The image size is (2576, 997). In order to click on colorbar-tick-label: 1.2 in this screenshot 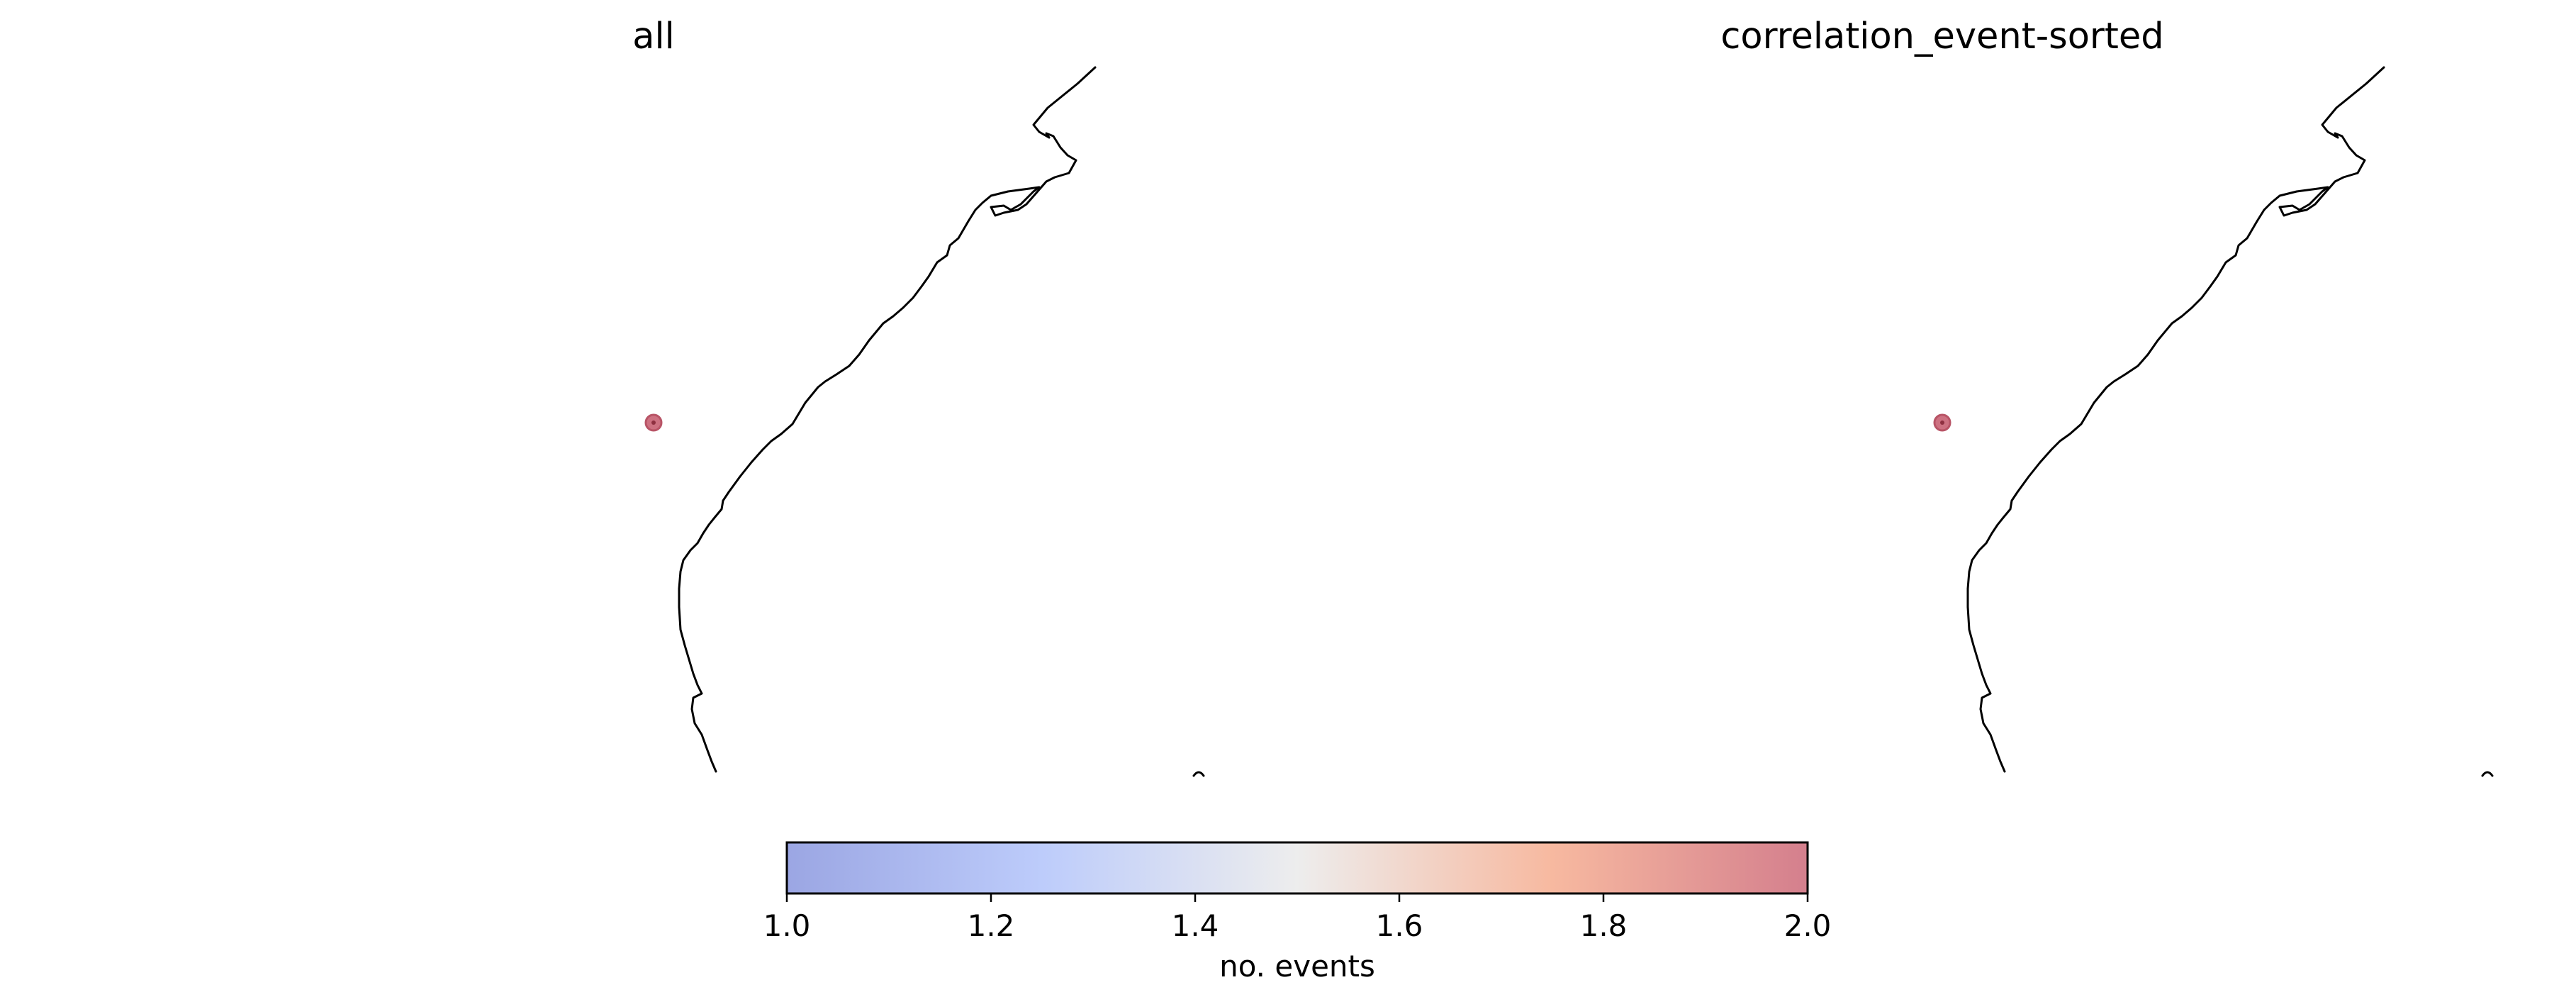, I will do `click(992, 925)`.